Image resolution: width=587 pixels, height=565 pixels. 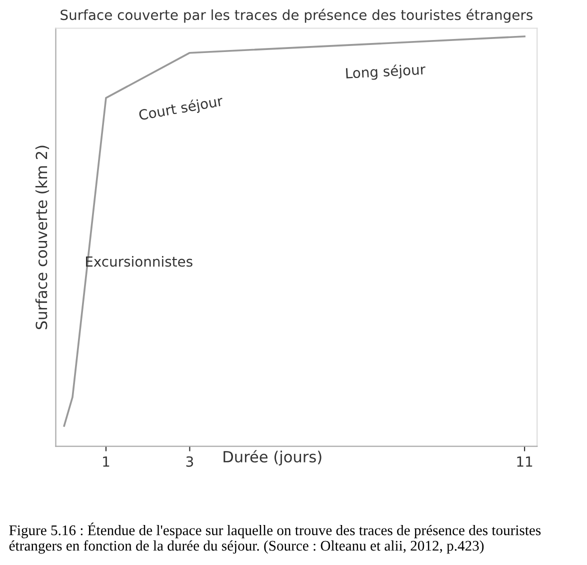 I want to click on caption: Figure 5.16 : Étendue de l'espace sur laquelle on trouve des traces de présence des touristes étrangers en fonction de la durée du séjour. (Source : Olteanu et alii, 2012, p.423), so click(x=275, y=538).